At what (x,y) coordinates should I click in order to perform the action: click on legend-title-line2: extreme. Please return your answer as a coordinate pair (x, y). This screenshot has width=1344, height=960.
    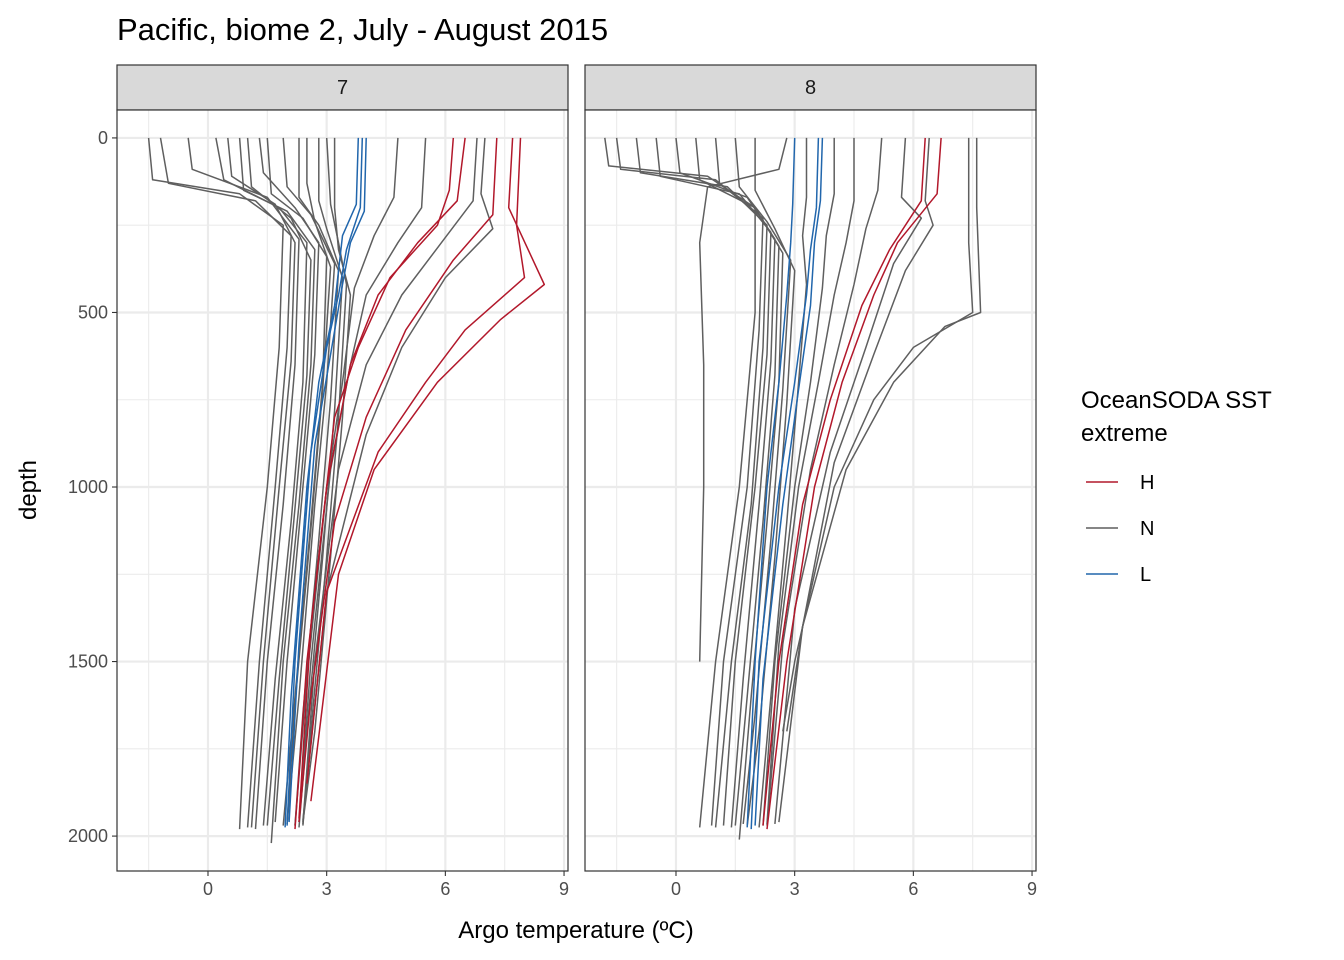
    Looking at the image, I should click on (1124, 433).